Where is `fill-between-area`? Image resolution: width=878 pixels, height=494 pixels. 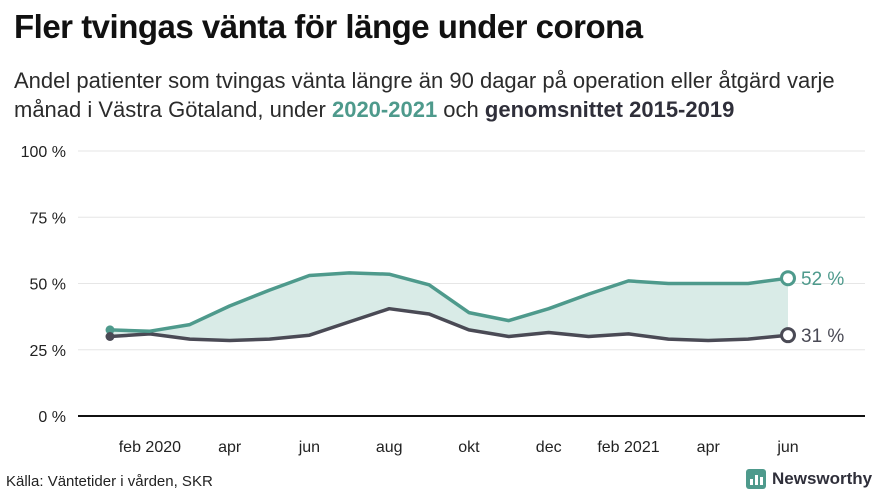 fill-between-area is located at coordinates (449, 306).